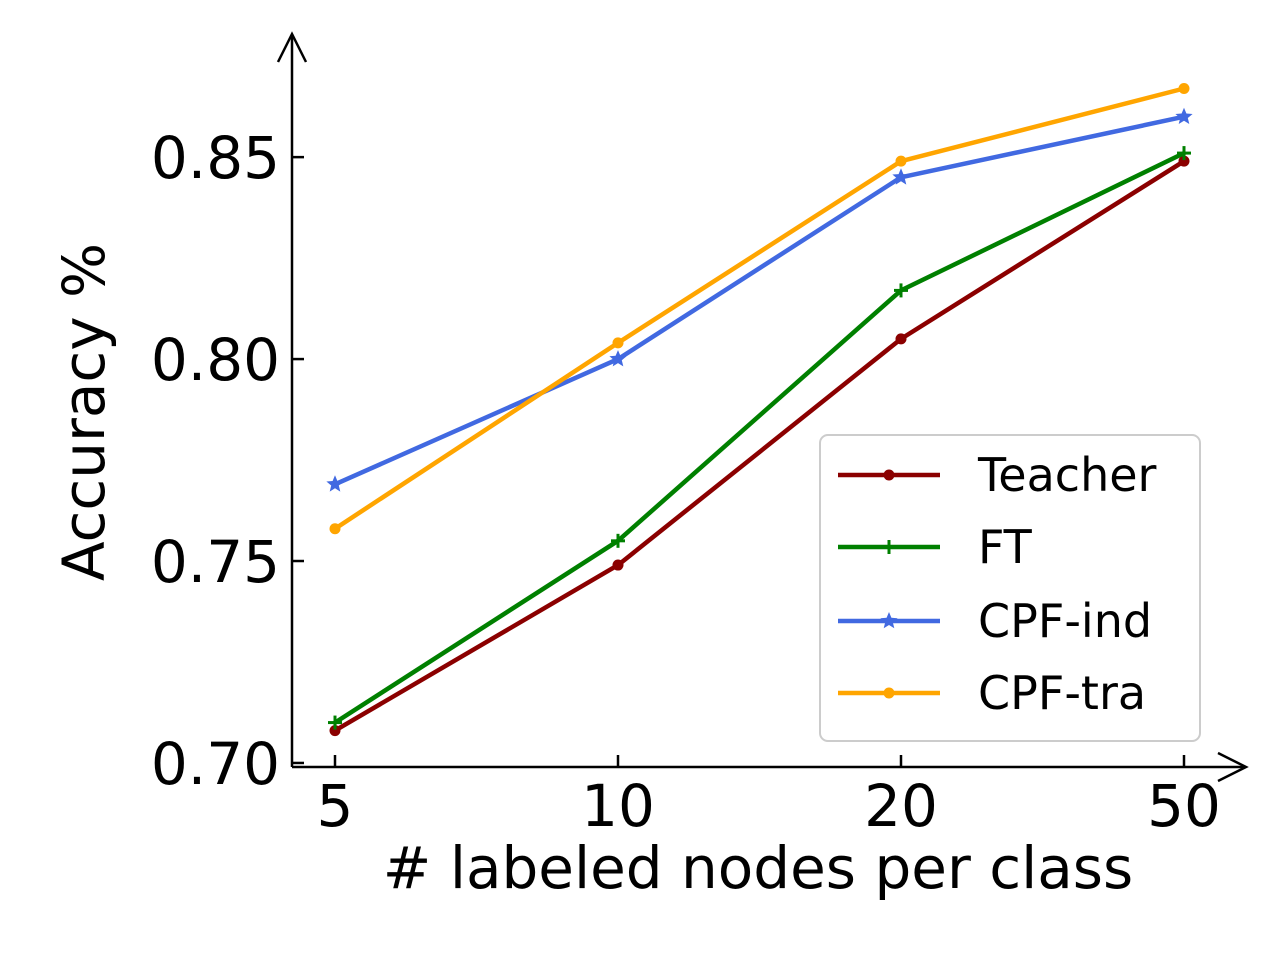  I want to click on x-axis-label: # labeled nodes per class, so click(758, 868).